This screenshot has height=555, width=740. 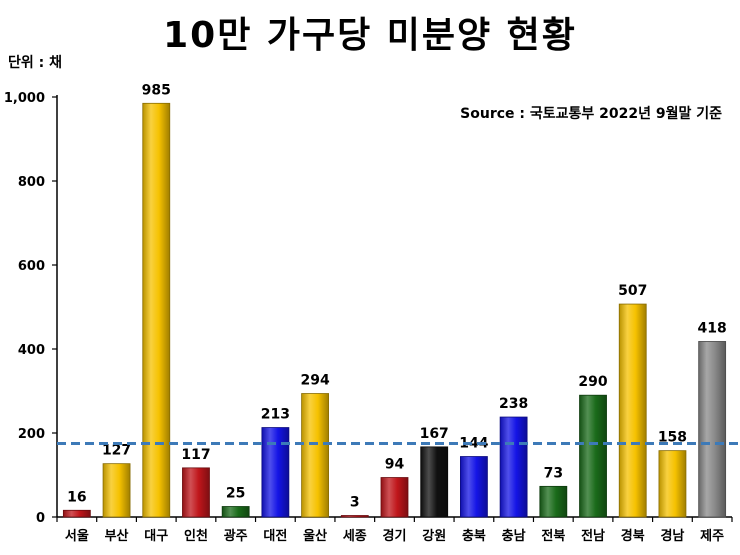 What do you see at coordinates (632, 410) in the screenshot?
I see `bar-경북` at bounding box center [632, 410].